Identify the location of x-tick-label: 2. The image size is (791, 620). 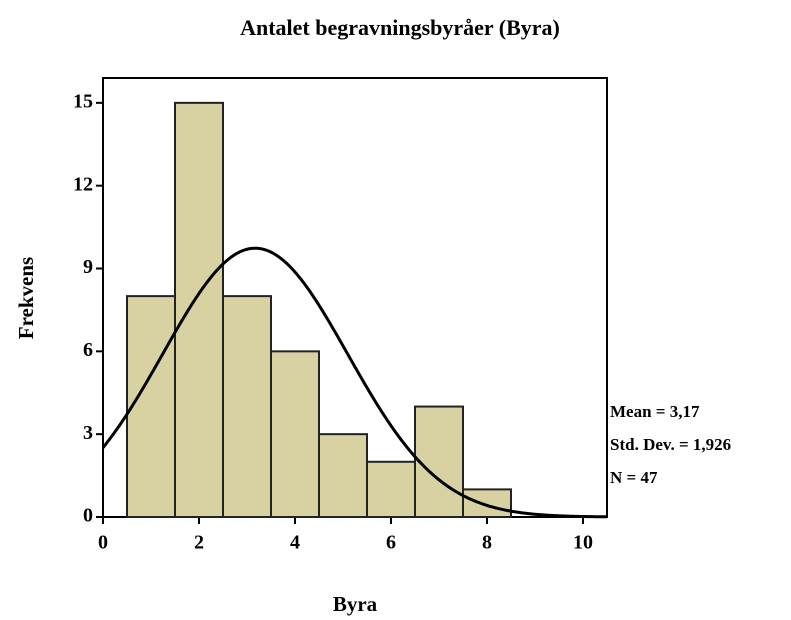
(199, 543).